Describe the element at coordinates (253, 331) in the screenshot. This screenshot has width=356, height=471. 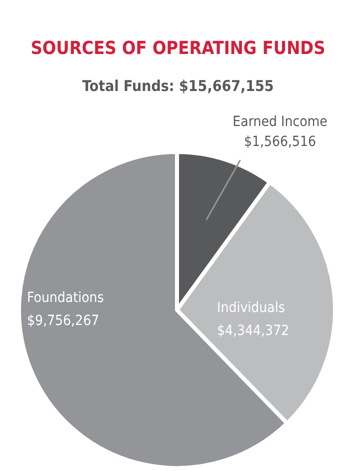
I see `data-label: $4,344,372` at that location.